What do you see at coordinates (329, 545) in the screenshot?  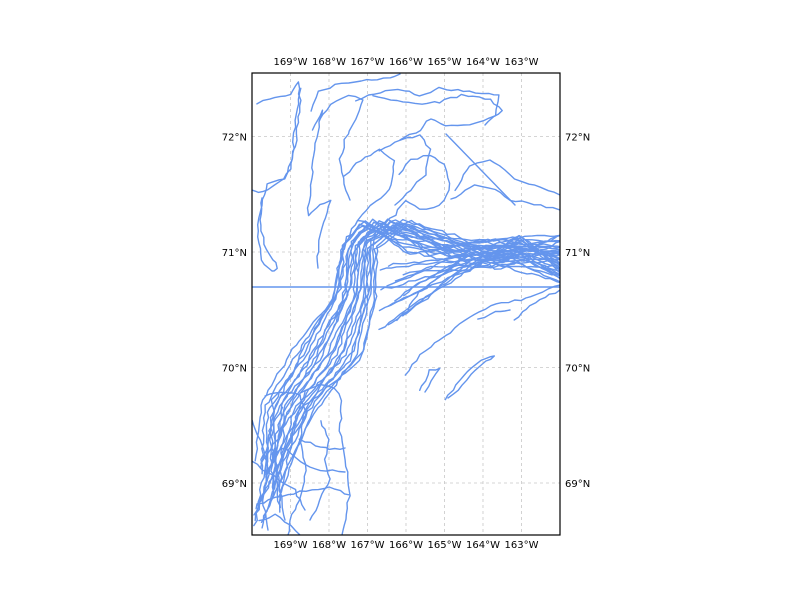 I see `lon-label-bottom: 168°W` at bounding box center [329, 545].